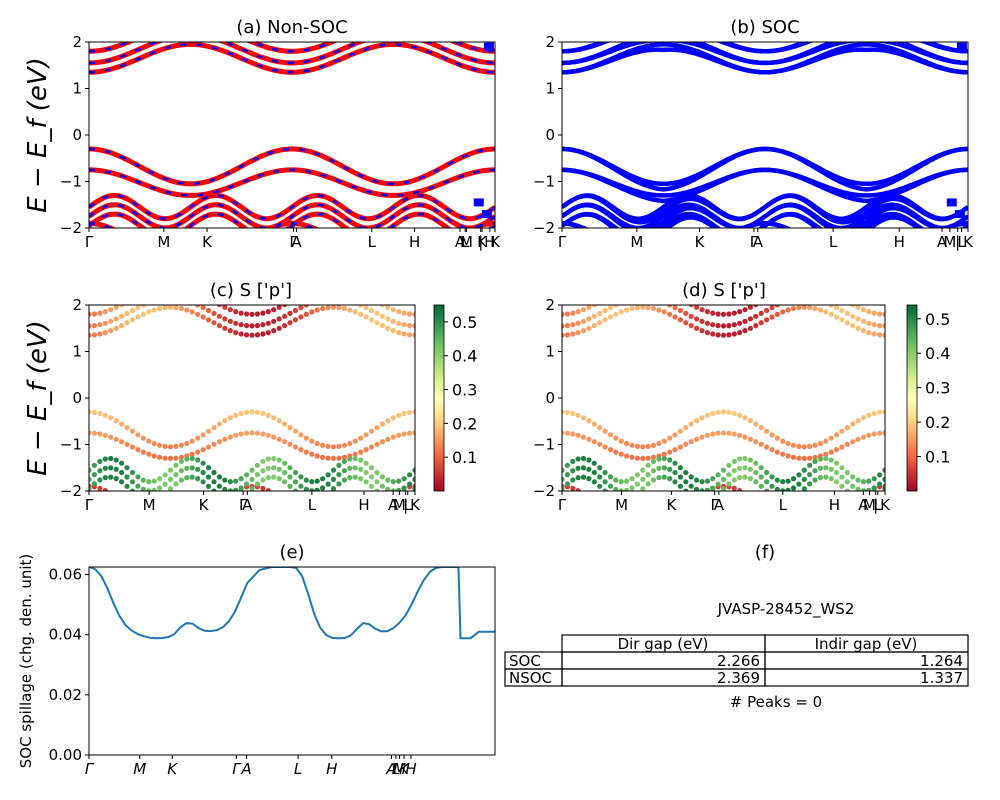  I want to click on xtick-label: A, so click(393, 505).